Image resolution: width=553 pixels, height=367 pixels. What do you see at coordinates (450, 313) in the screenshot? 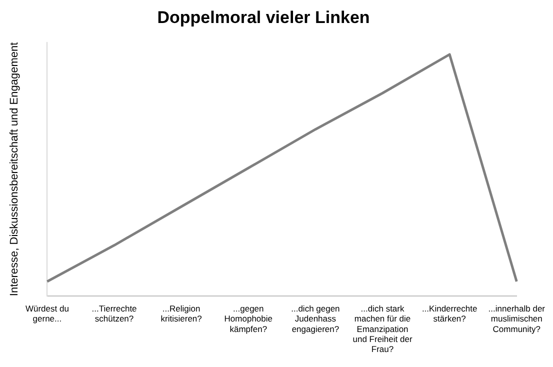
I see `x-tick-label: ...Kinderrechte stärken?` at bounding box center [450, 313].